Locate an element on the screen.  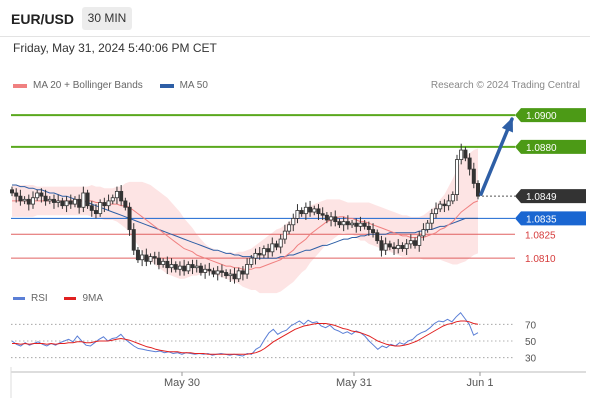
level-label-1.0825: 1.0825 is located at coordinates (540, 235).